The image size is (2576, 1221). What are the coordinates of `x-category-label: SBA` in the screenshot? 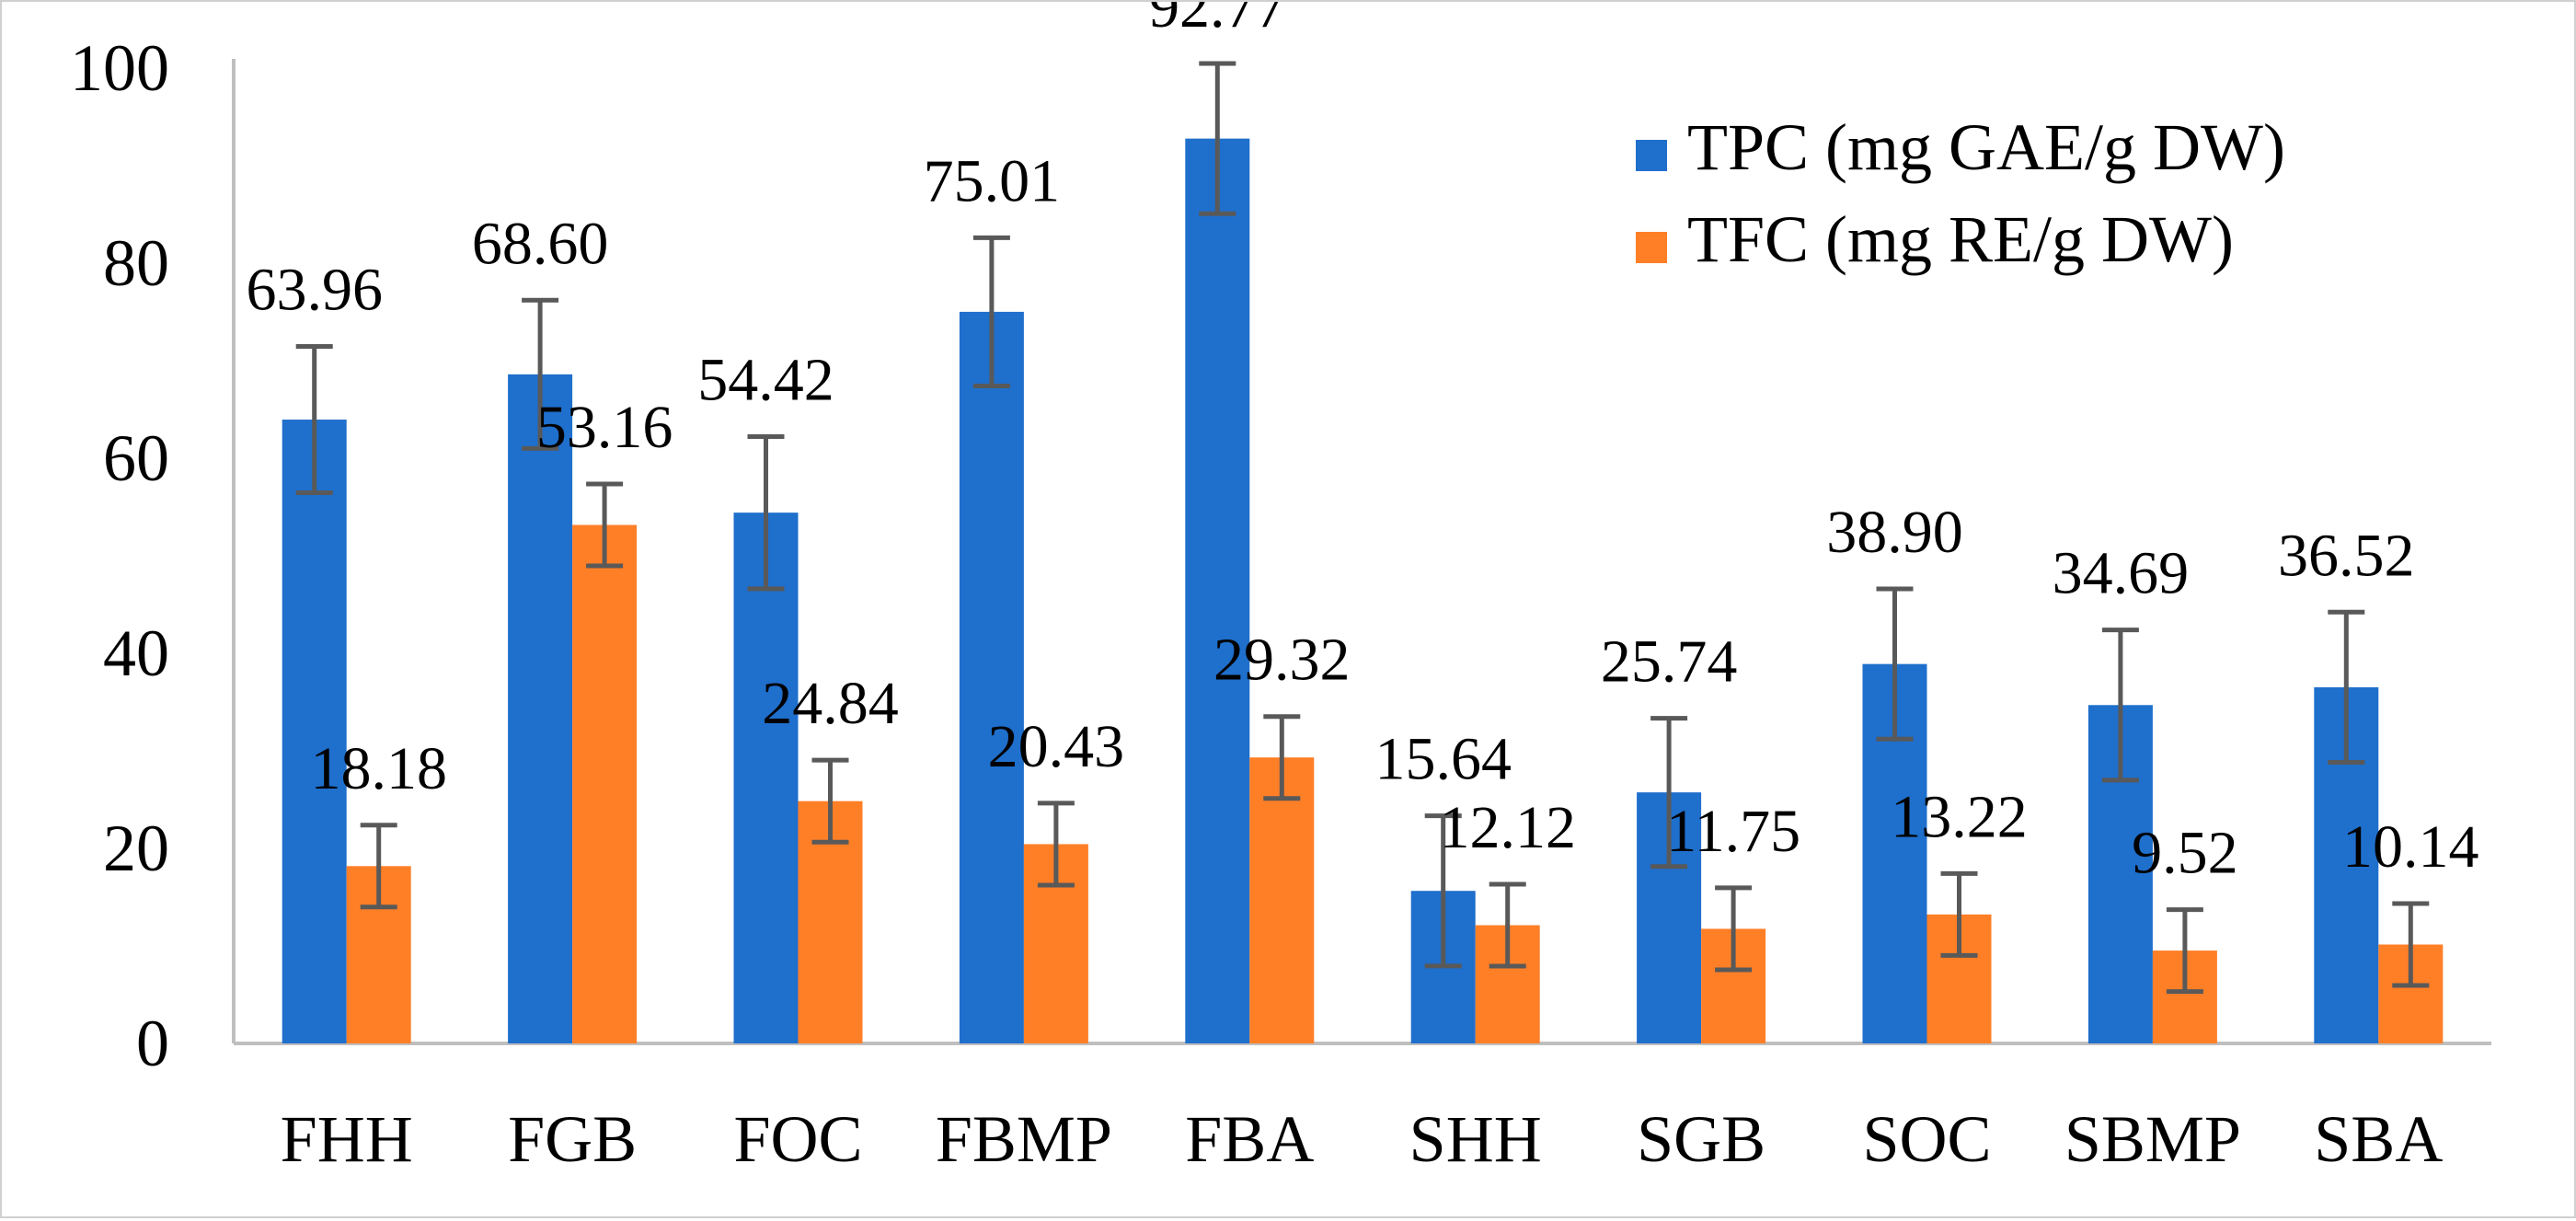 It's located at (2378, 1139).